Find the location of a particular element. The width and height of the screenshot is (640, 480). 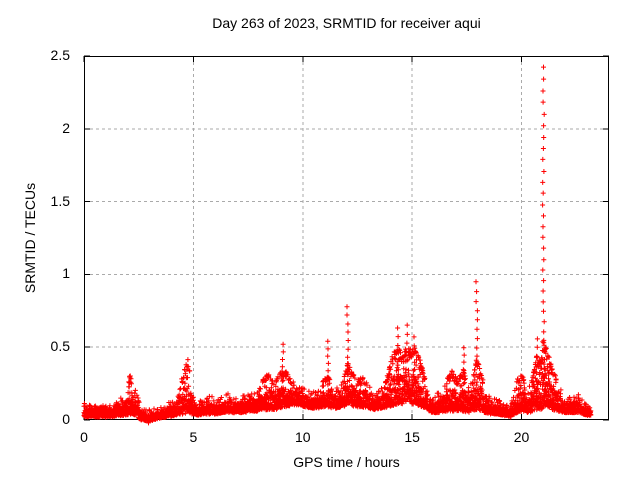

x-tick-label: 0 is located at coordinates (84, 437).